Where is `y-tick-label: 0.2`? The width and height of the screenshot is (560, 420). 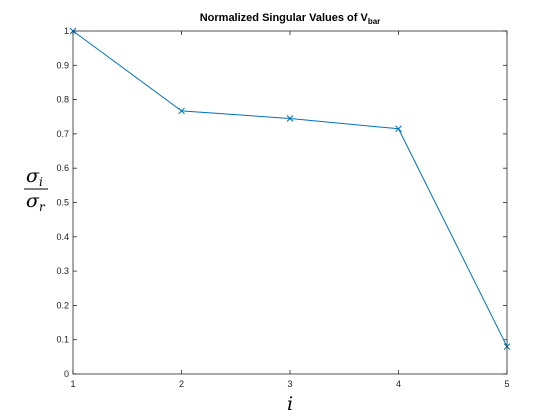
y-tick-label: 0.2 is located at coordinates (62, 305).